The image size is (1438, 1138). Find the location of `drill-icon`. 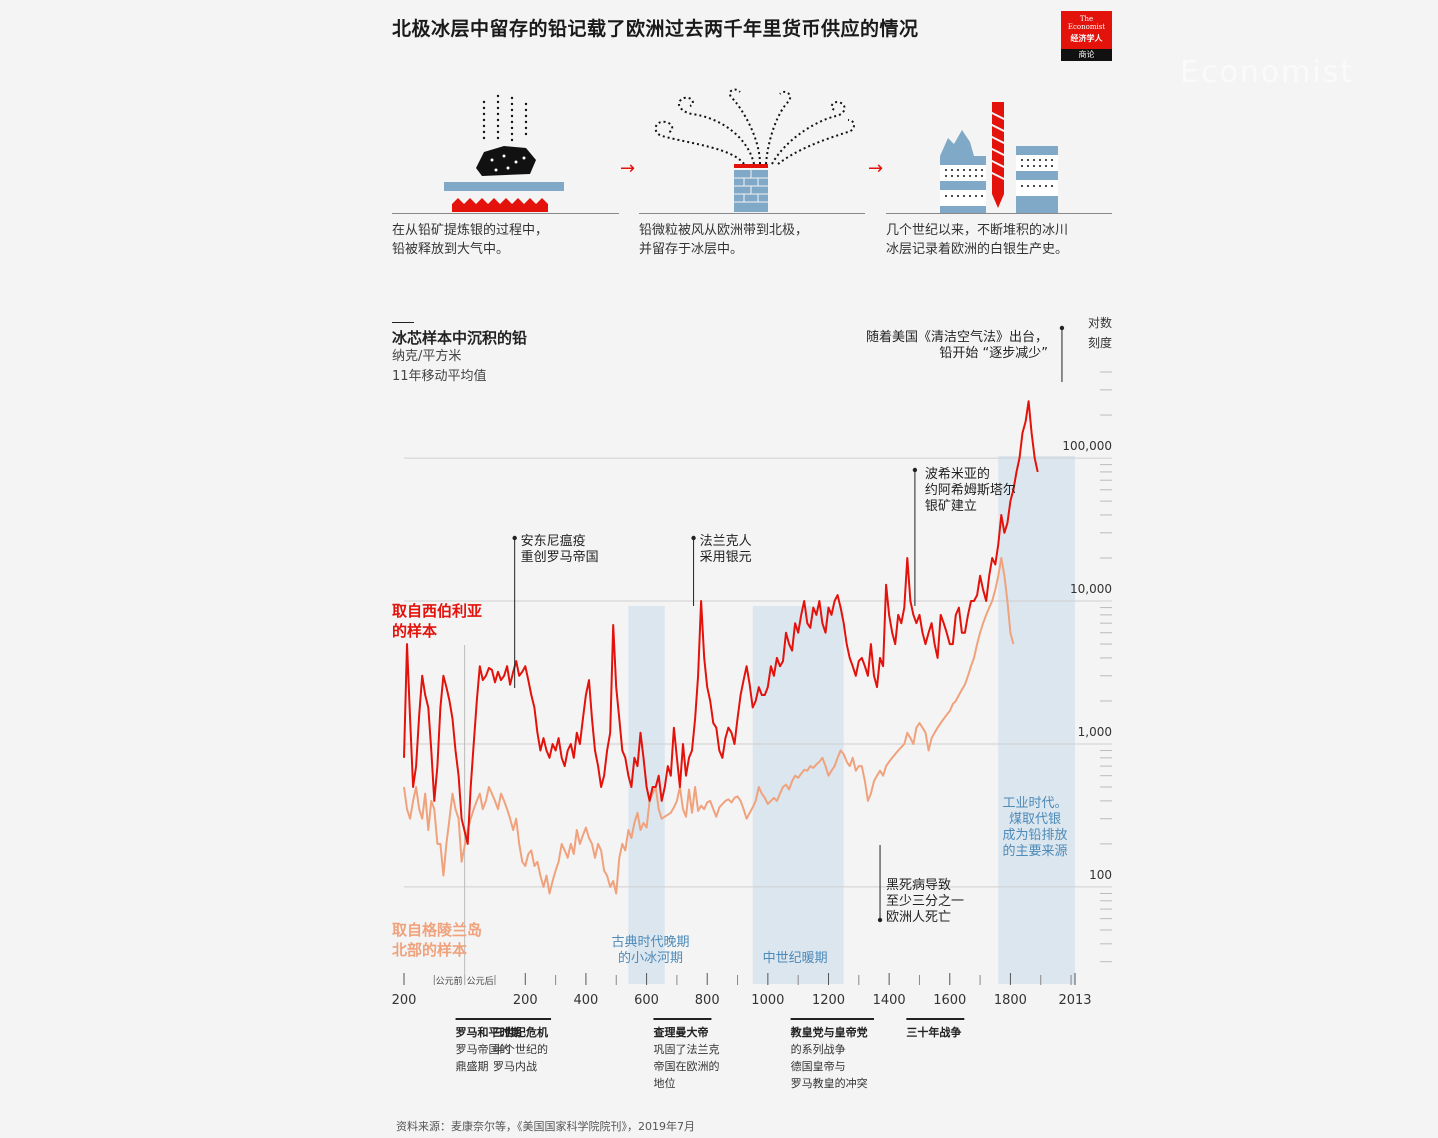

drill-icon is located at coordinates (998, 148).